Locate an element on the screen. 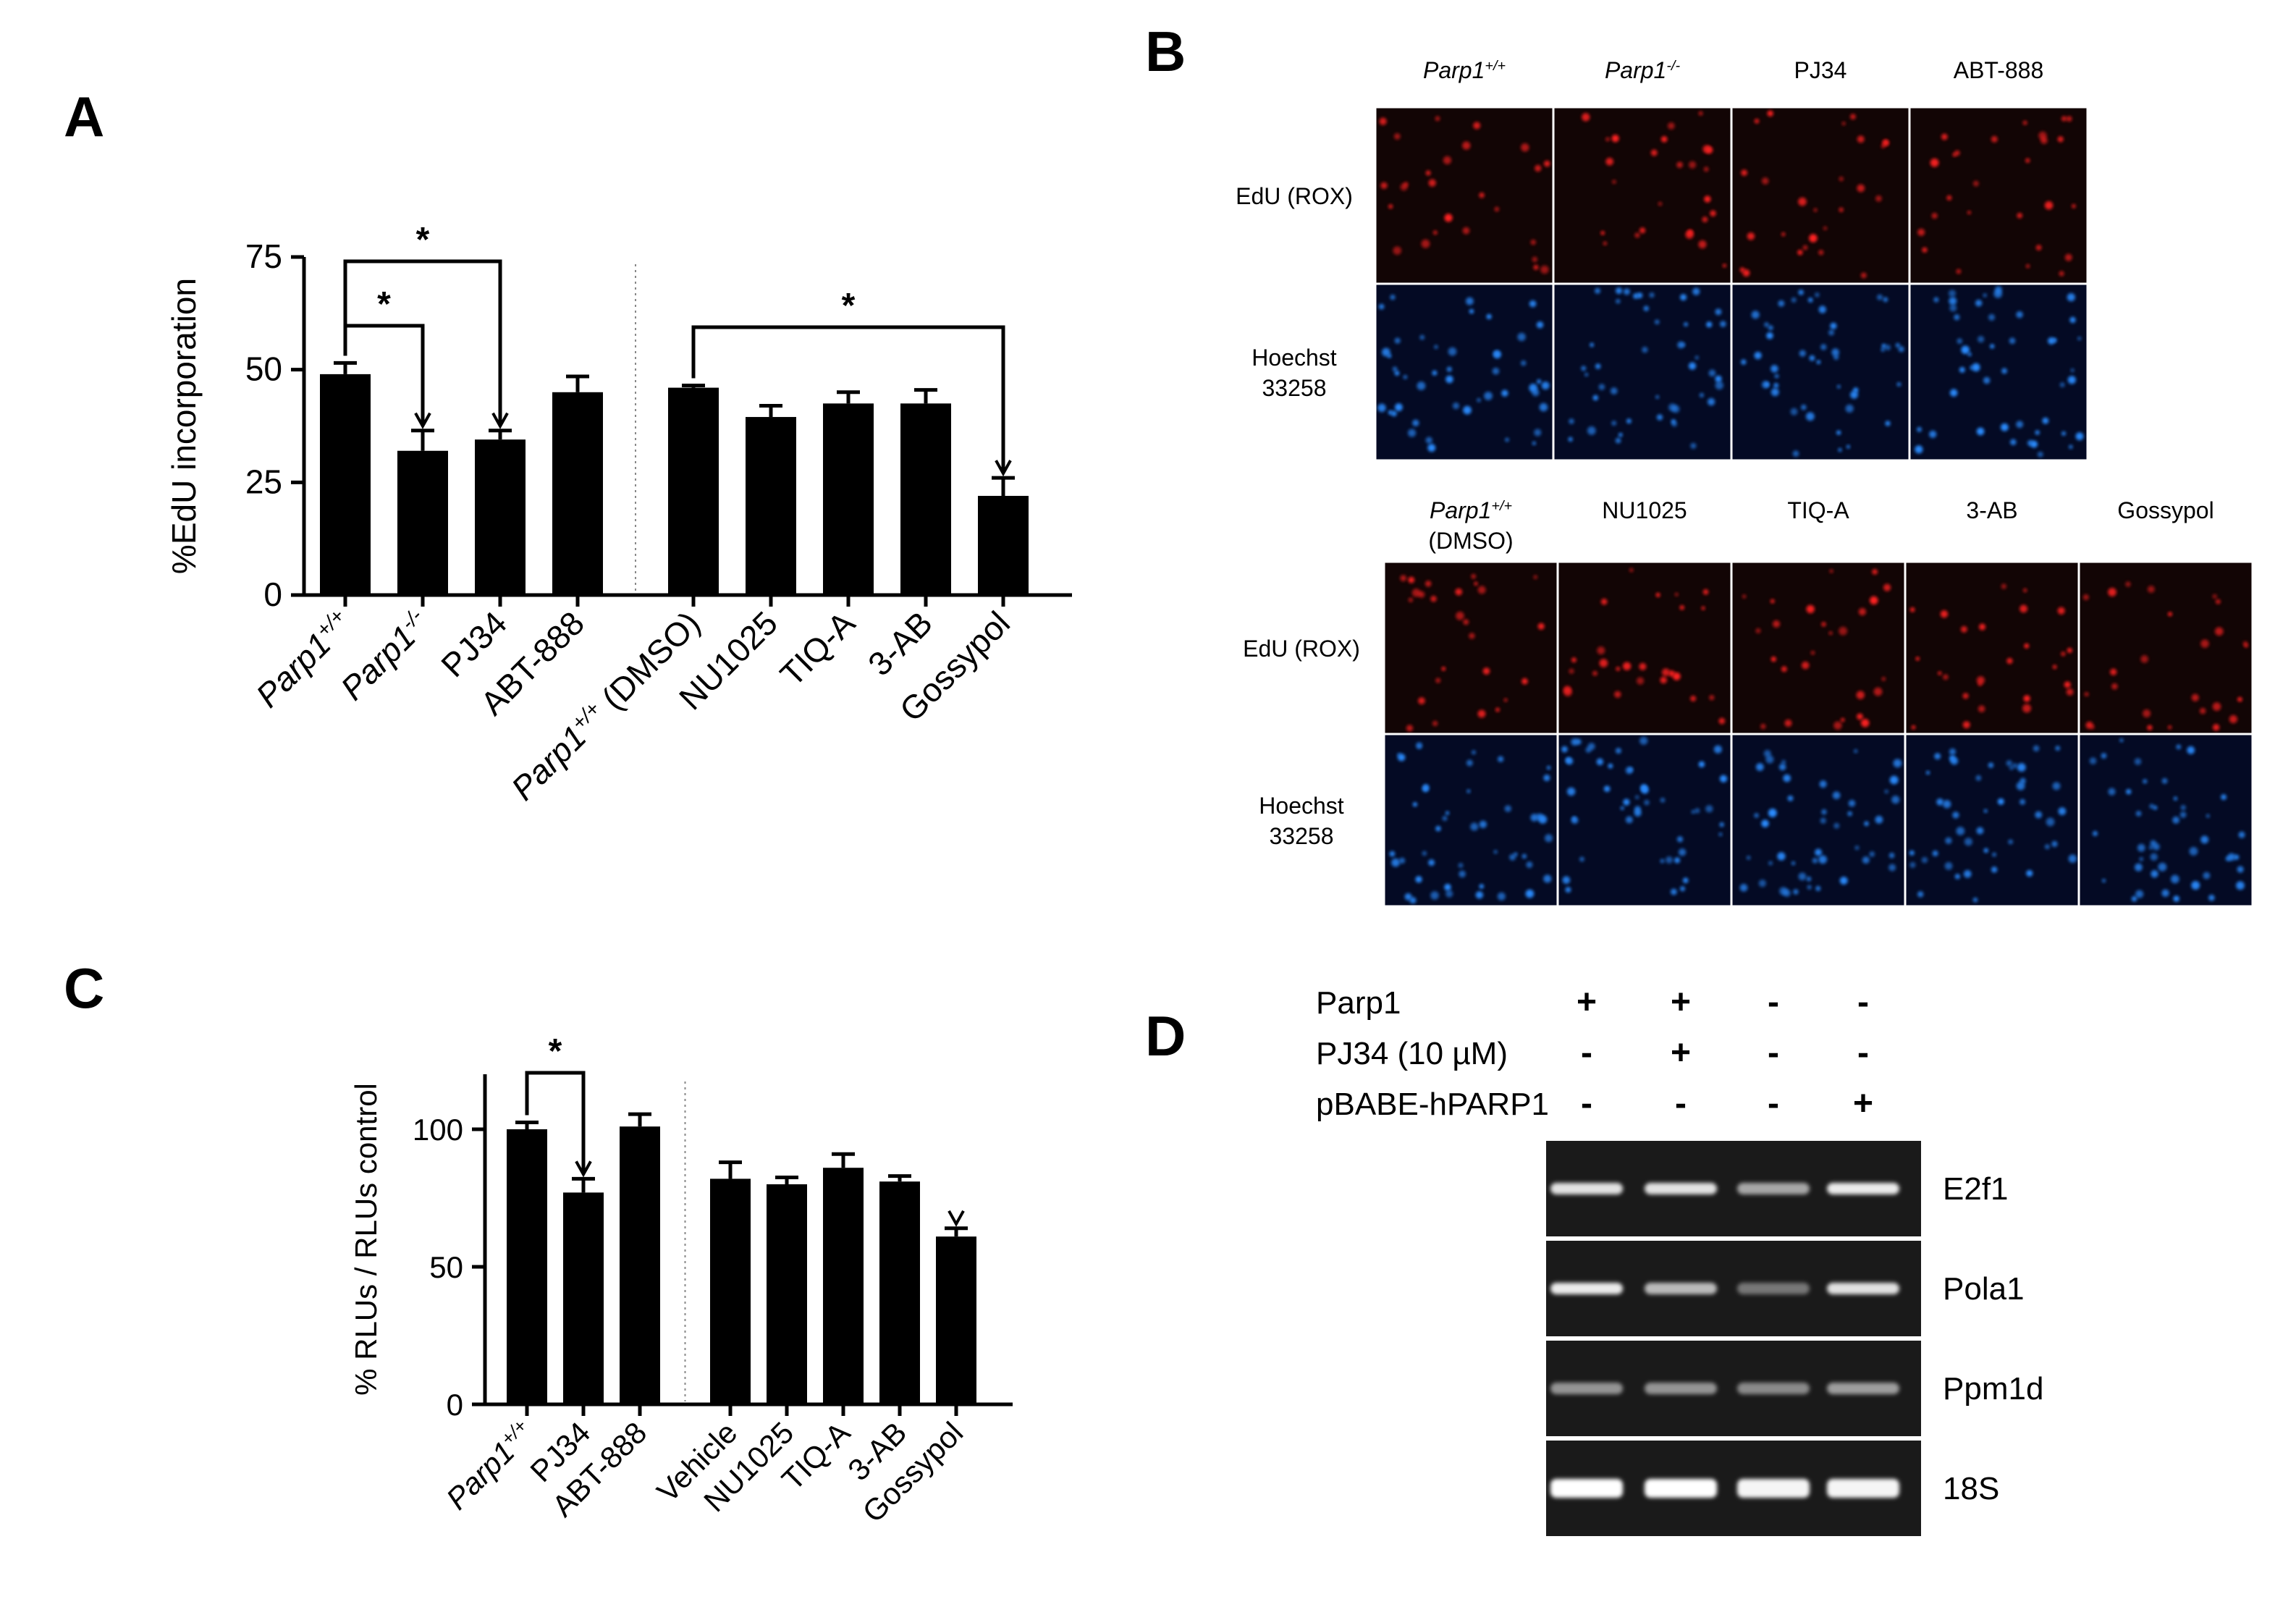 This screenshot has height=1615, width=2296. y-tick-label: 0 is located at coordinates (455, 1405).